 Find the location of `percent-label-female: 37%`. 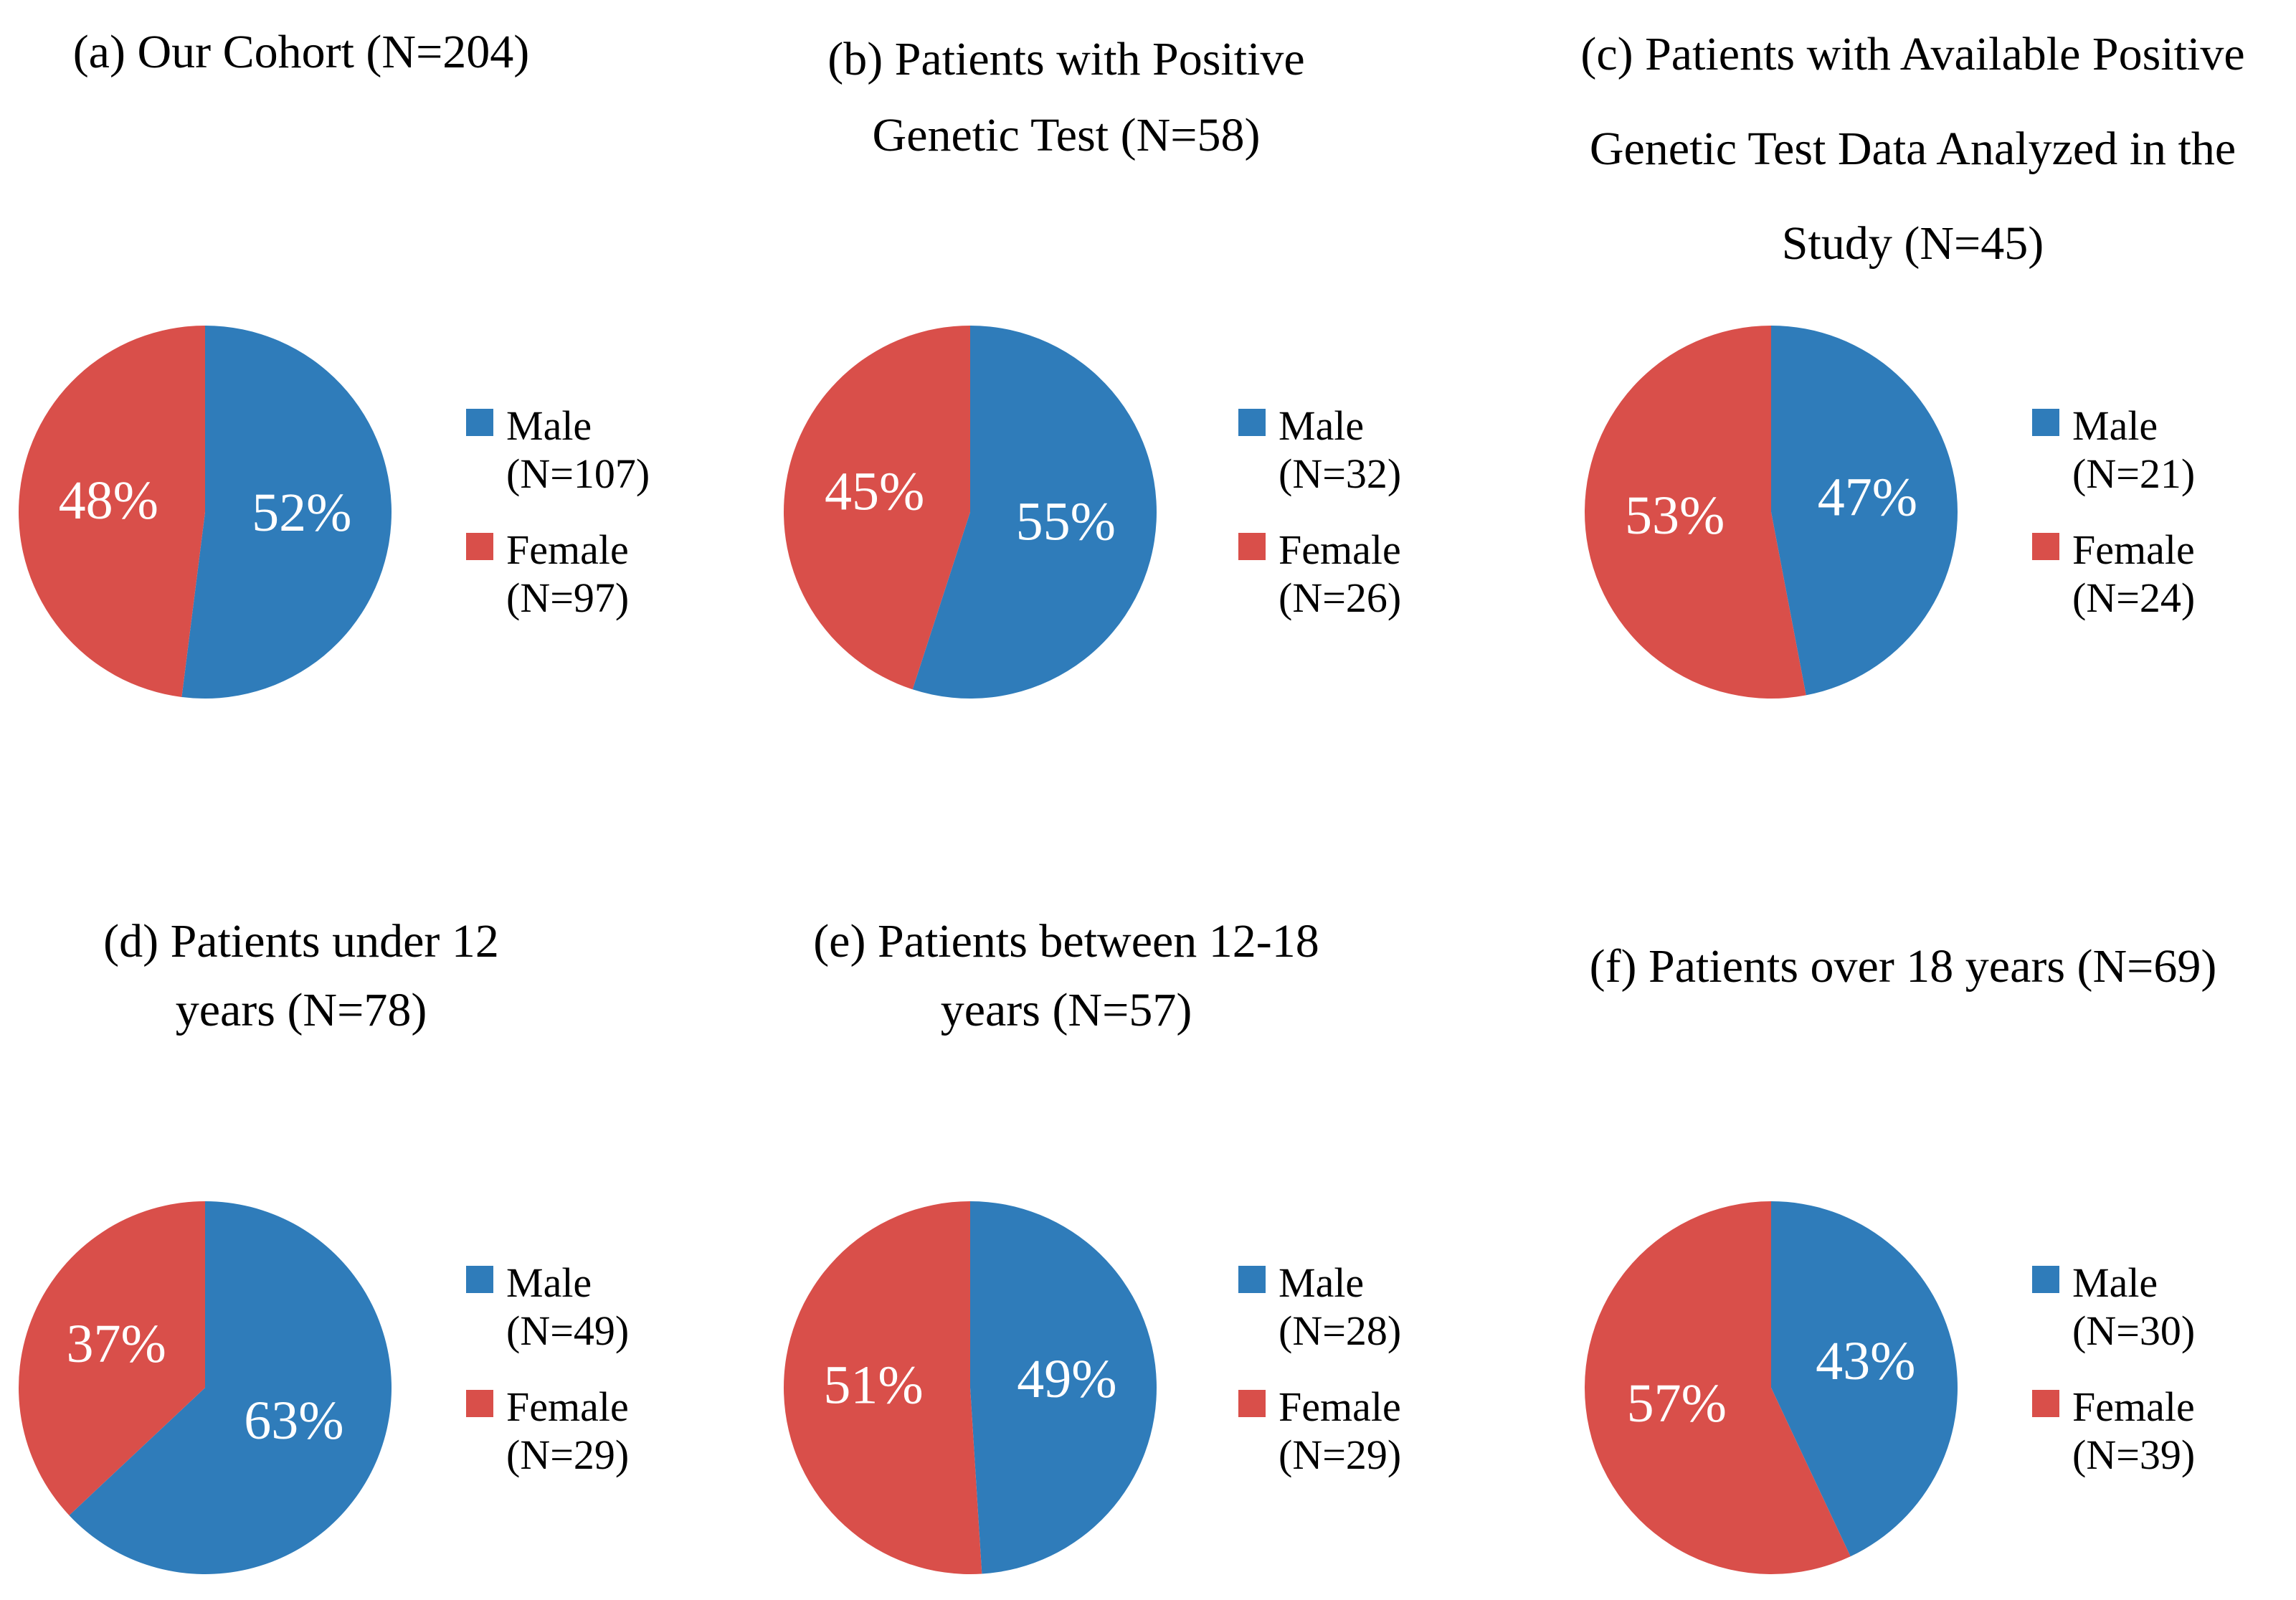

percent-label-female: 37% is located at coordinates (116, 1344).